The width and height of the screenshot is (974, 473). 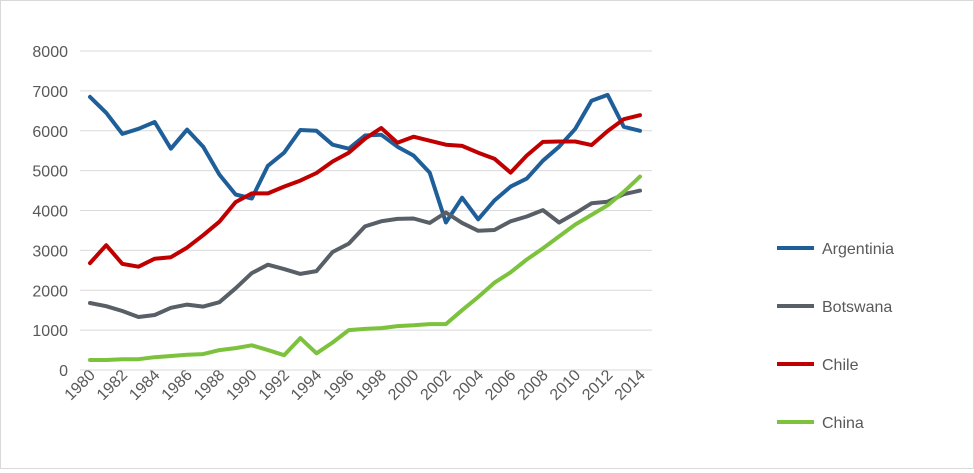 What do you see at coordinates (50, 92) in the screenshot?
I see `y-tick-label: 7000` at bounding box center [50, 92].